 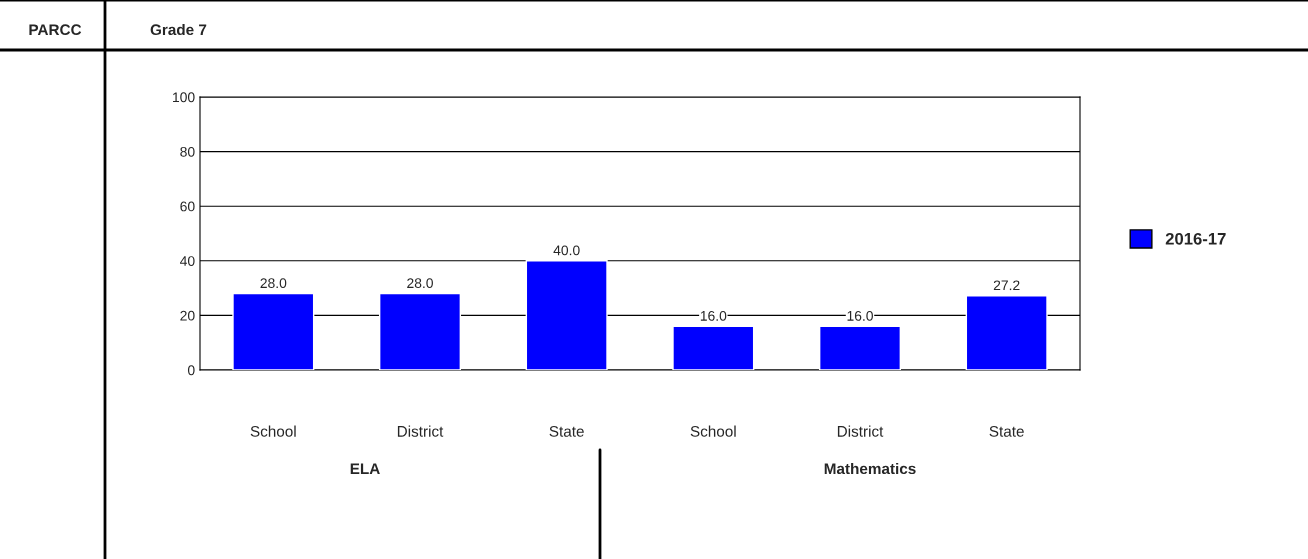 What do you see at coordinates (566, 250) in the screenshot?
I see `data-label: 40.0` at bounding box center [566, 250].